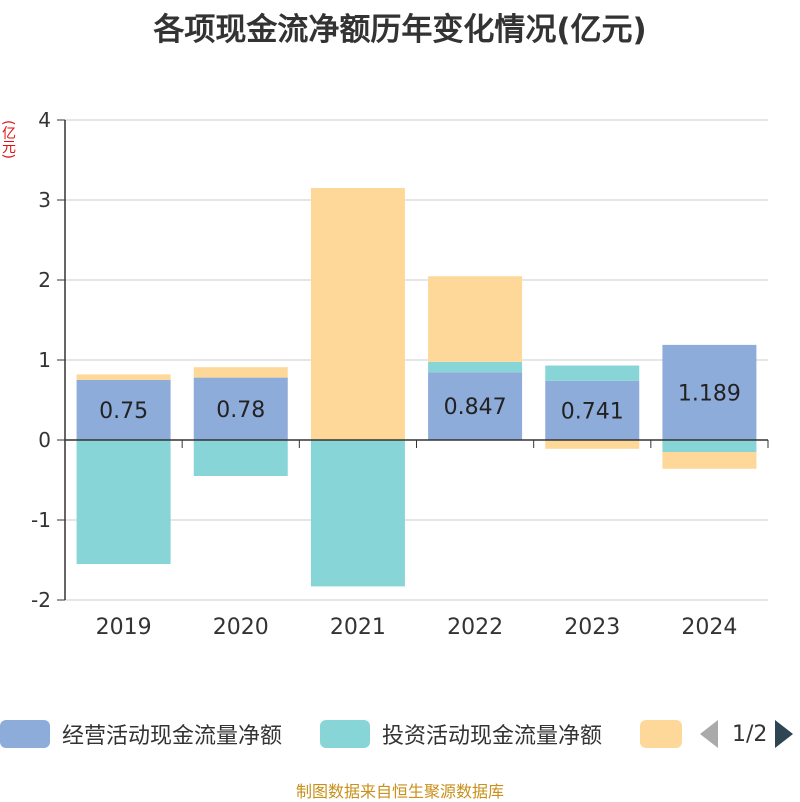 This screenshot has width=800, height=802. I want to click on chart-title: 各项现金流净额历年变化情况(亿元), so click(400, 30).